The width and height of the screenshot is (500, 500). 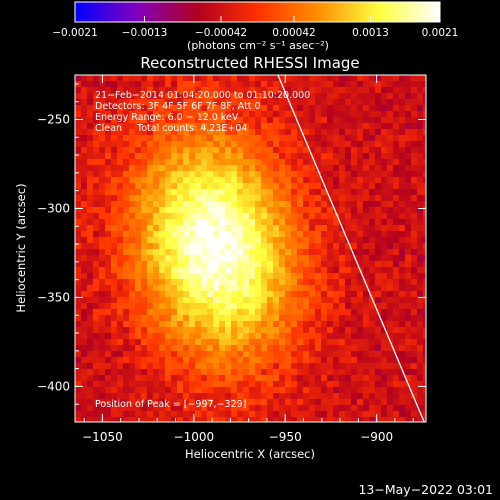 What do you see at coordinates (53, 208) in the screenshot?
I see `y-tick-label: −300` at bounding box center [53, 208].